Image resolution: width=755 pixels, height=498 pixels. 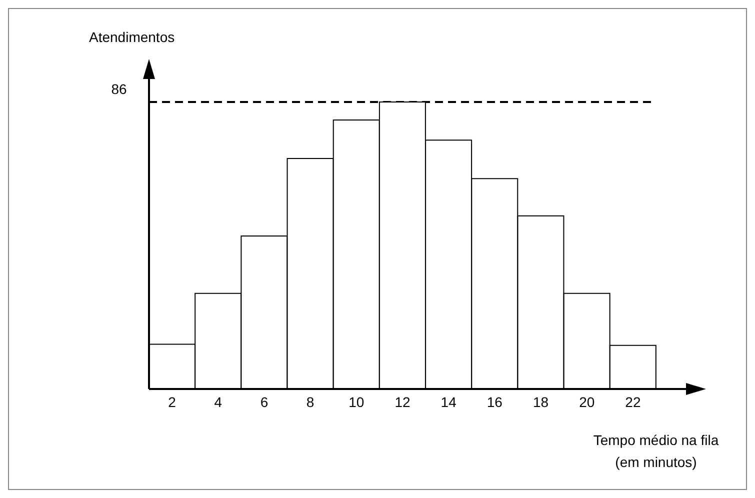 I want to click on x-tick-label: 8, so click(x=310, y=402).